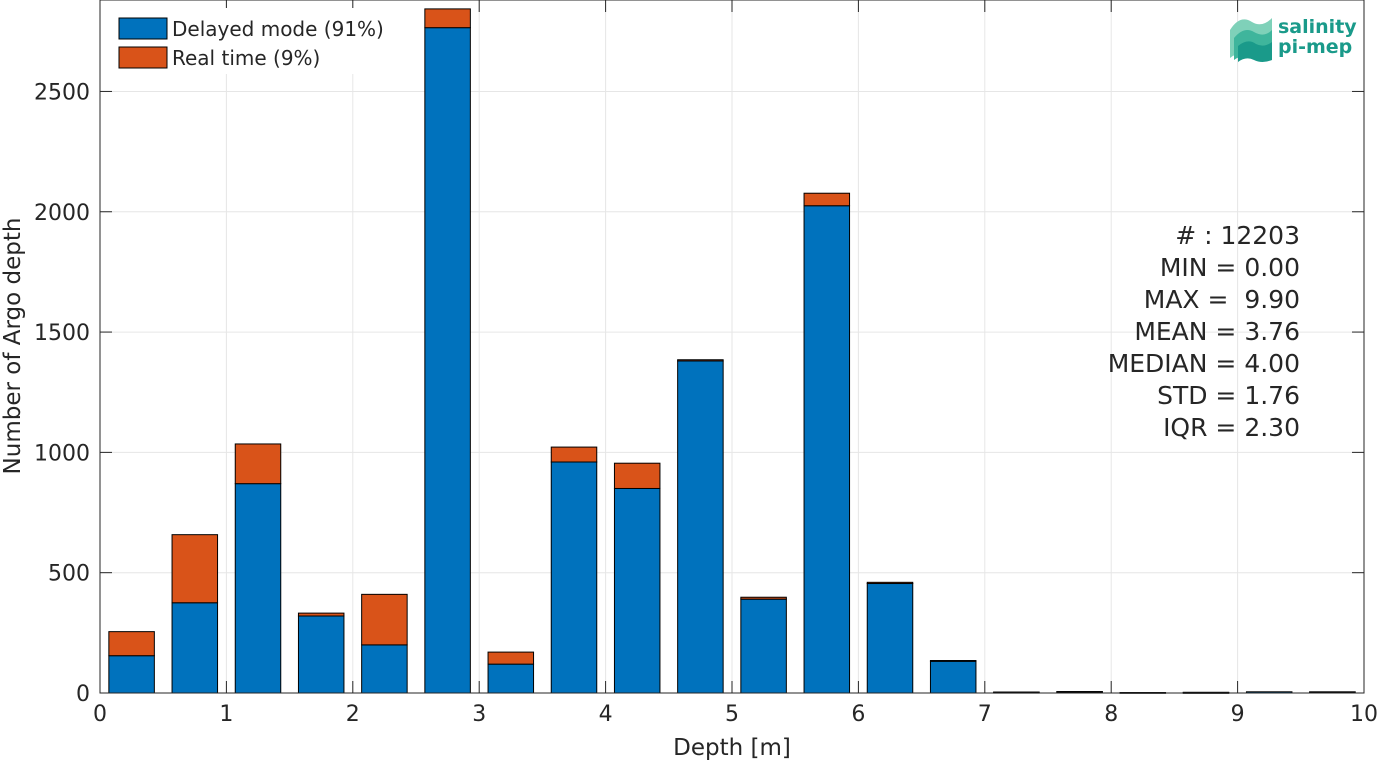  I want to click on legend: Delayed mode (91%) Real time (9%), so click(257, 41).